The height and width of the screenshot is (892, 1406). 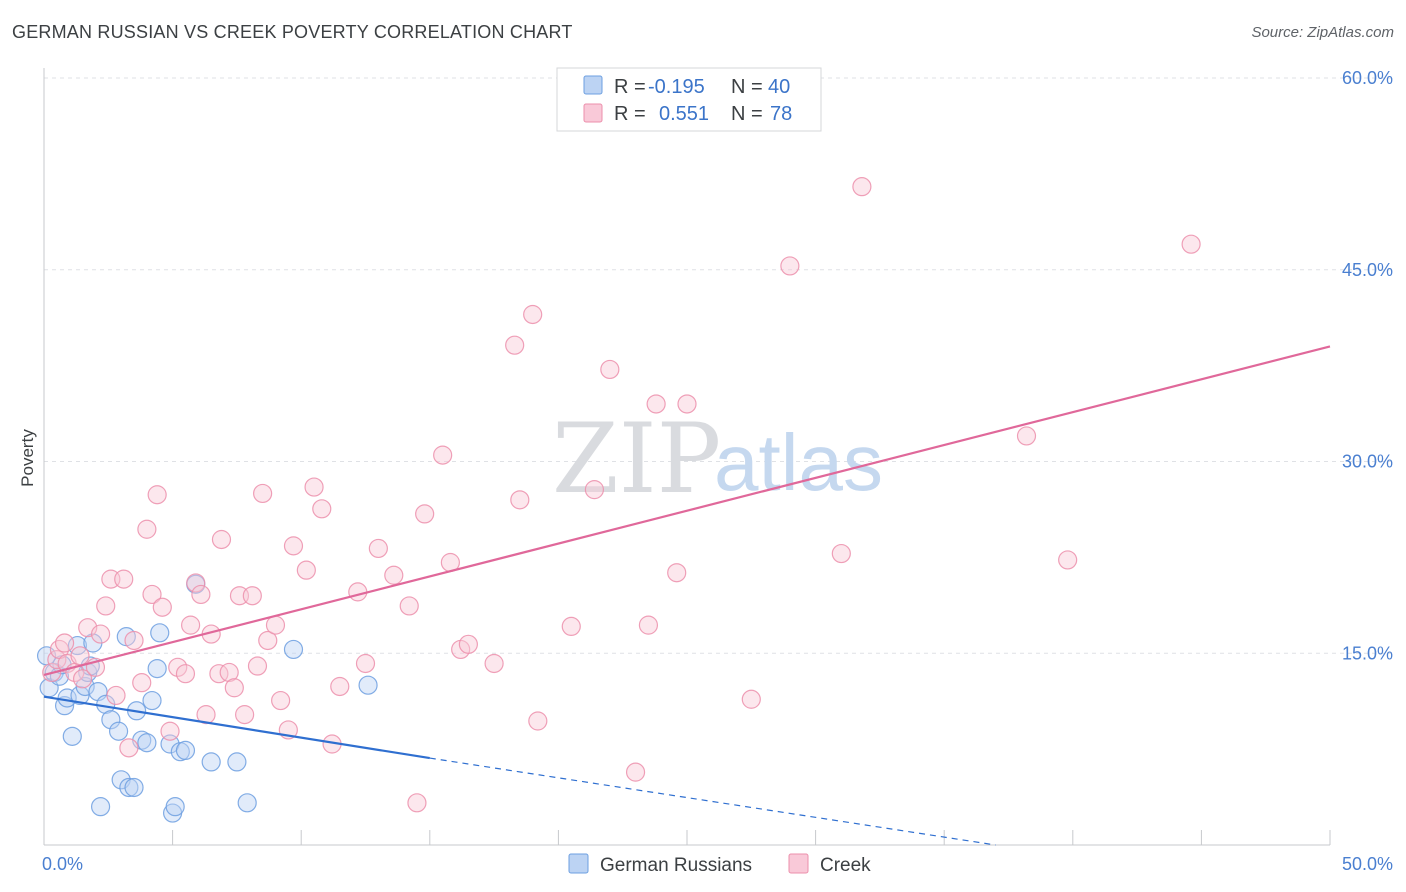 I want to click on watermark-zip: ZIP, so click(x=636, y=459).